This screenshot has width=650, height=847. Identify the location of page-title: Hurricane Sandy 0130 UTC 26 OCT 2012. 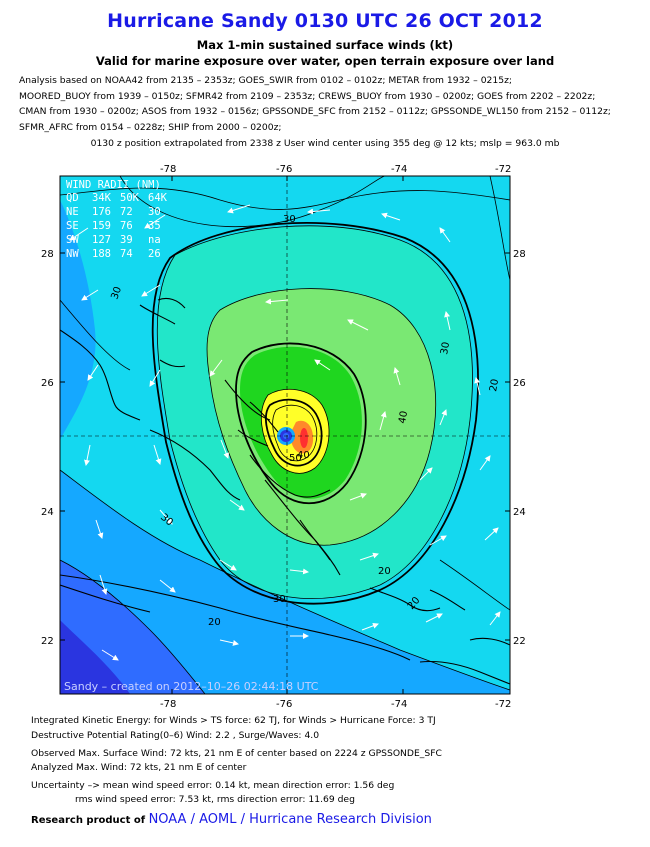
(325, 21).